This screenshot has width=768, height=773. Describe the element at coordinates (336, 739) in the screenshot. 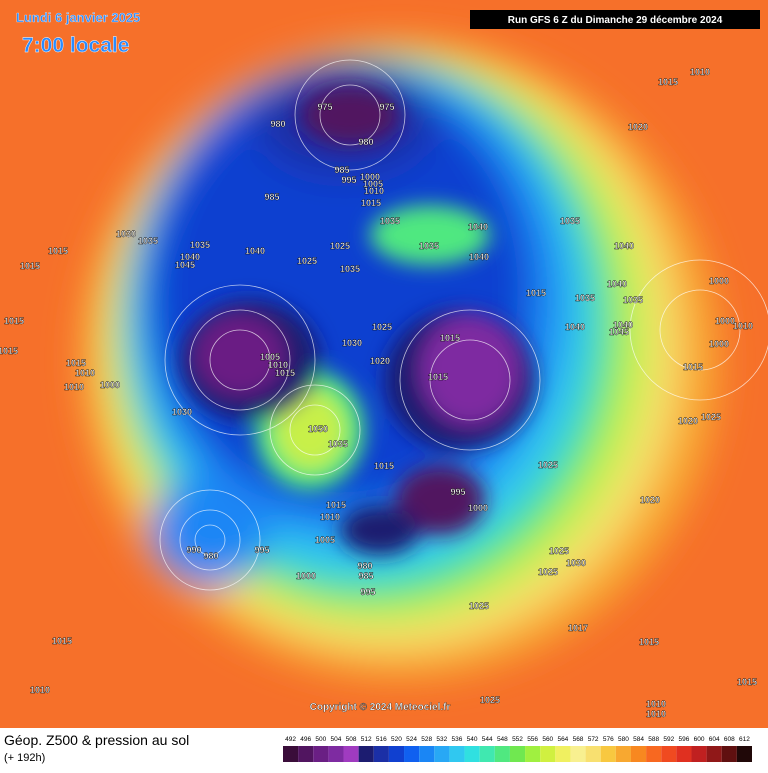

I see `legend-level: 504` at that location.